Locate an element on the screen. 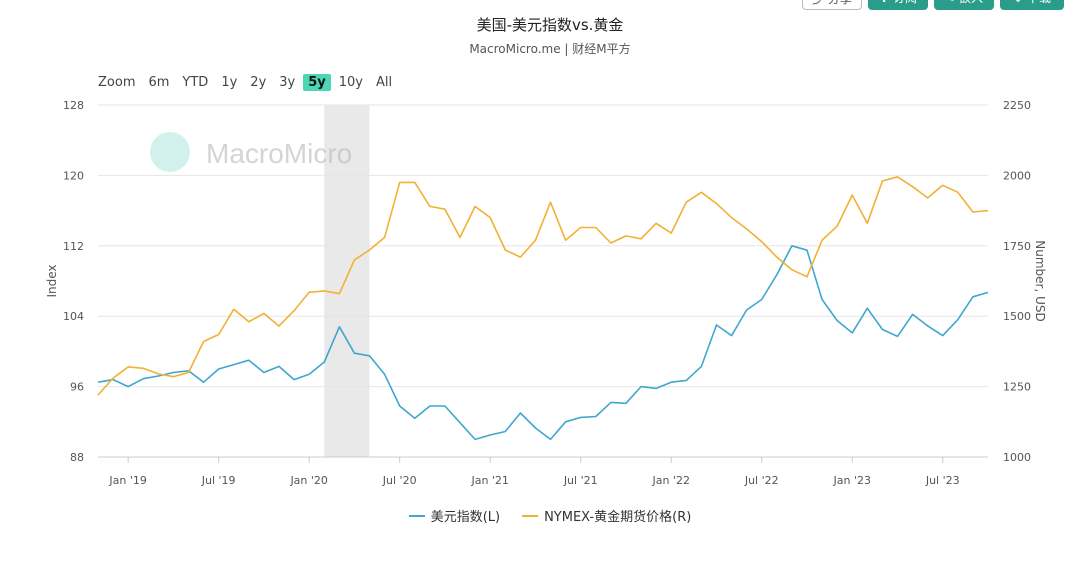 The height and width of the screenshot is (573, 1077). subscribe-button-label: 订阅 is located at coordinates (905, 2).